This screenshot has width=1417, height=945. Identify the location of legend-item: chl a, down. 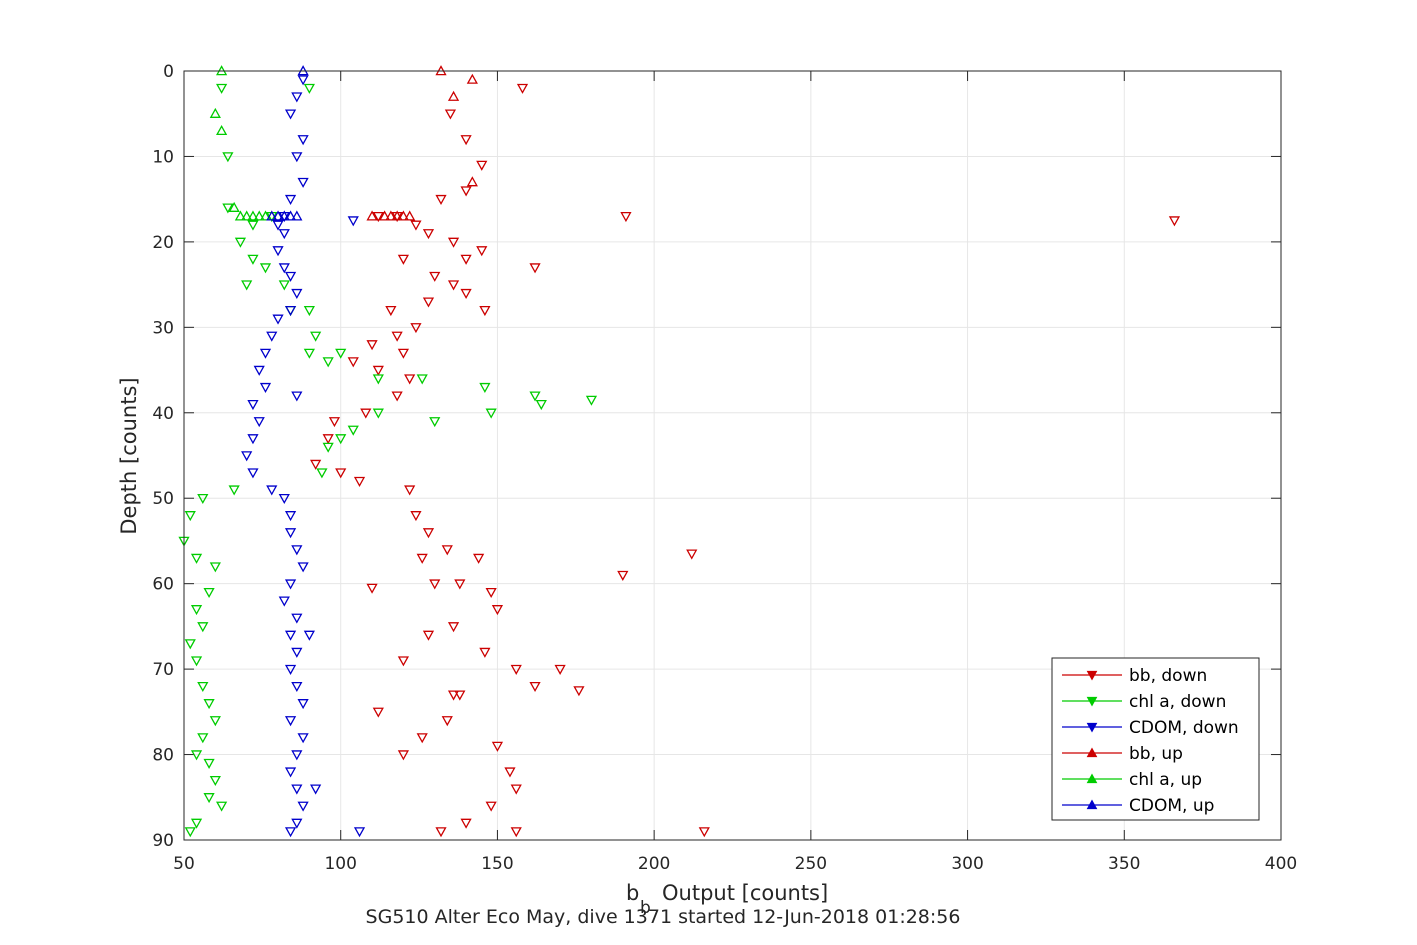
(1144, 702).